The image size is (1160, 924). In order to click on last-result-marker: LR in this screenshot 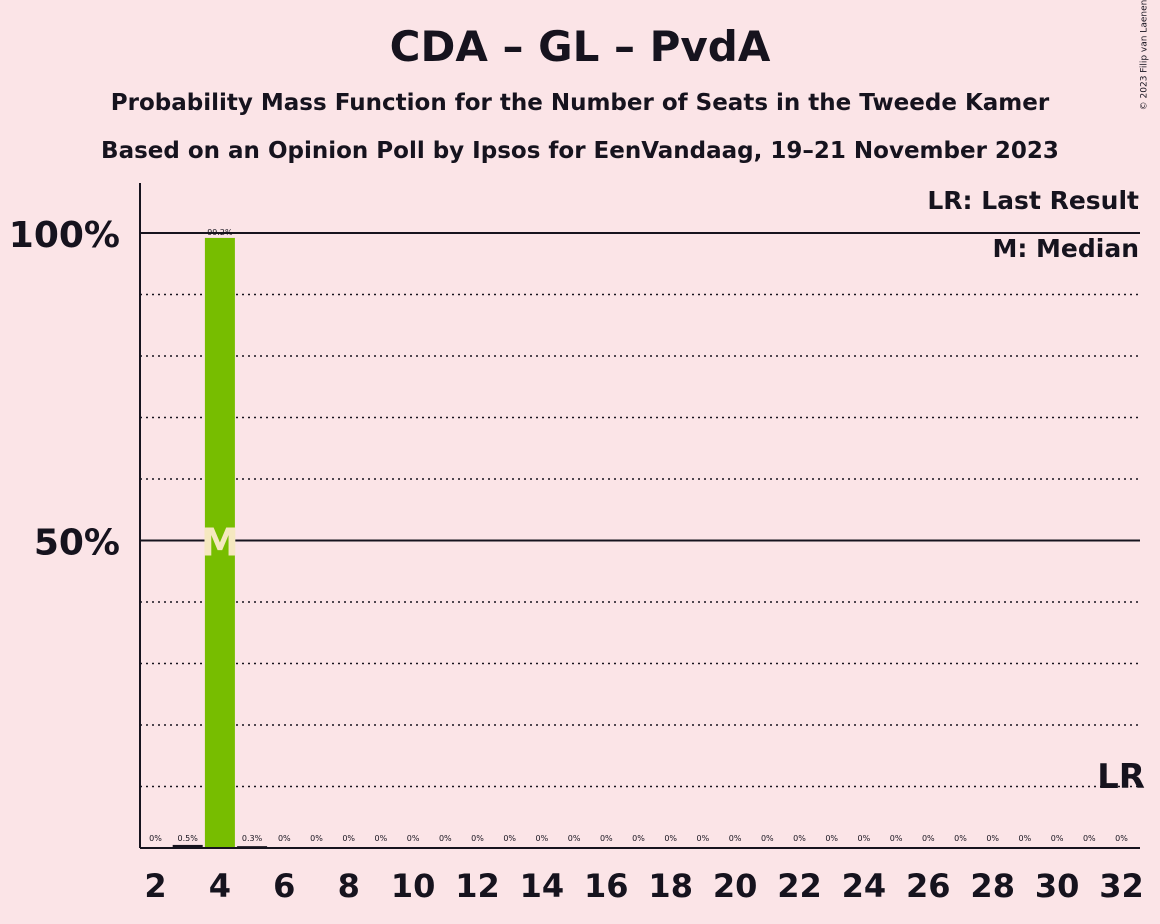, I will do `click(1121, 777)`.